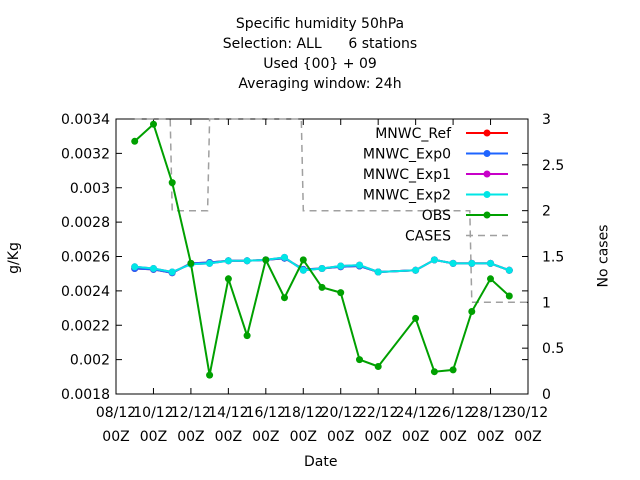 The width and height of the screenshot is (640, 480). What do you see at coordinates (407, 175) in the screenshot?
I see `legend-label: MNWC_Exp1` at bounding box center [407, 175].